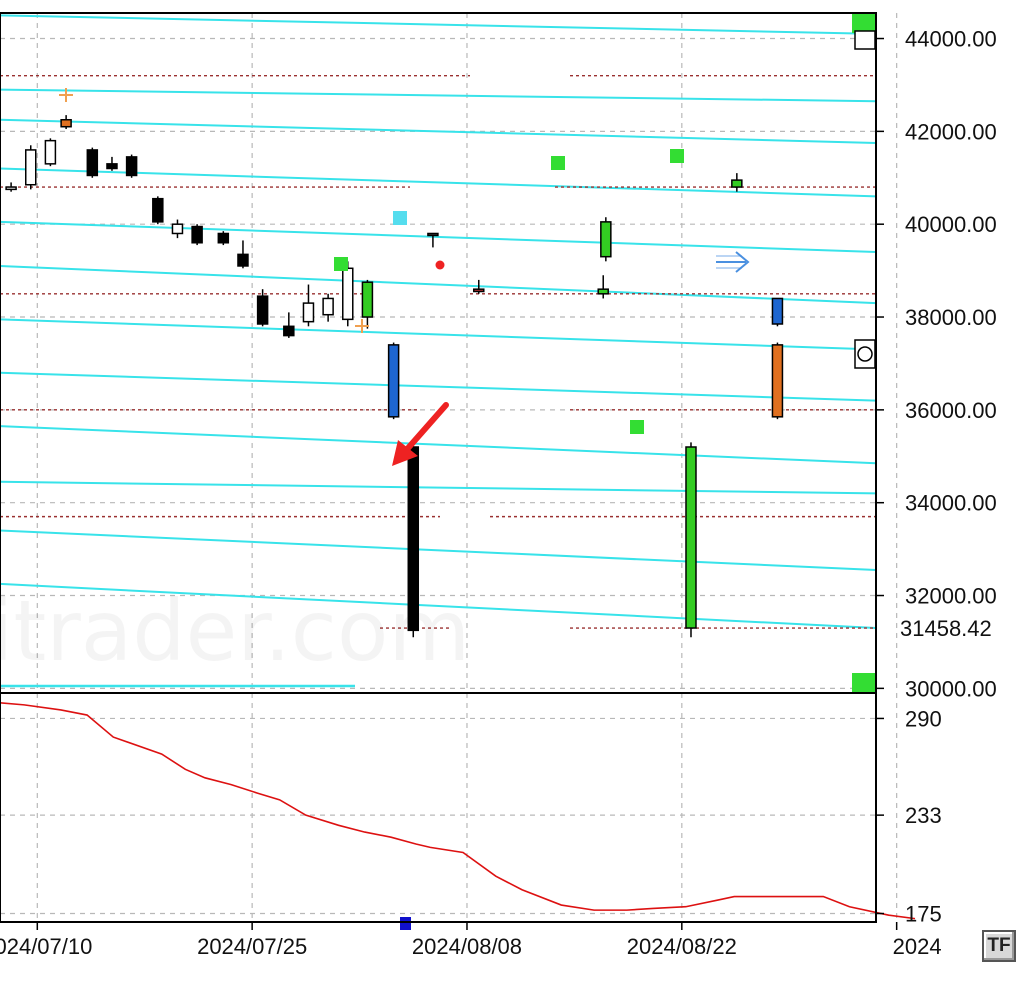 The image size is (1024, 982). Describe the element at coordinates (405, 923) in the screenshot. I see `x-axis-marker` at that location.